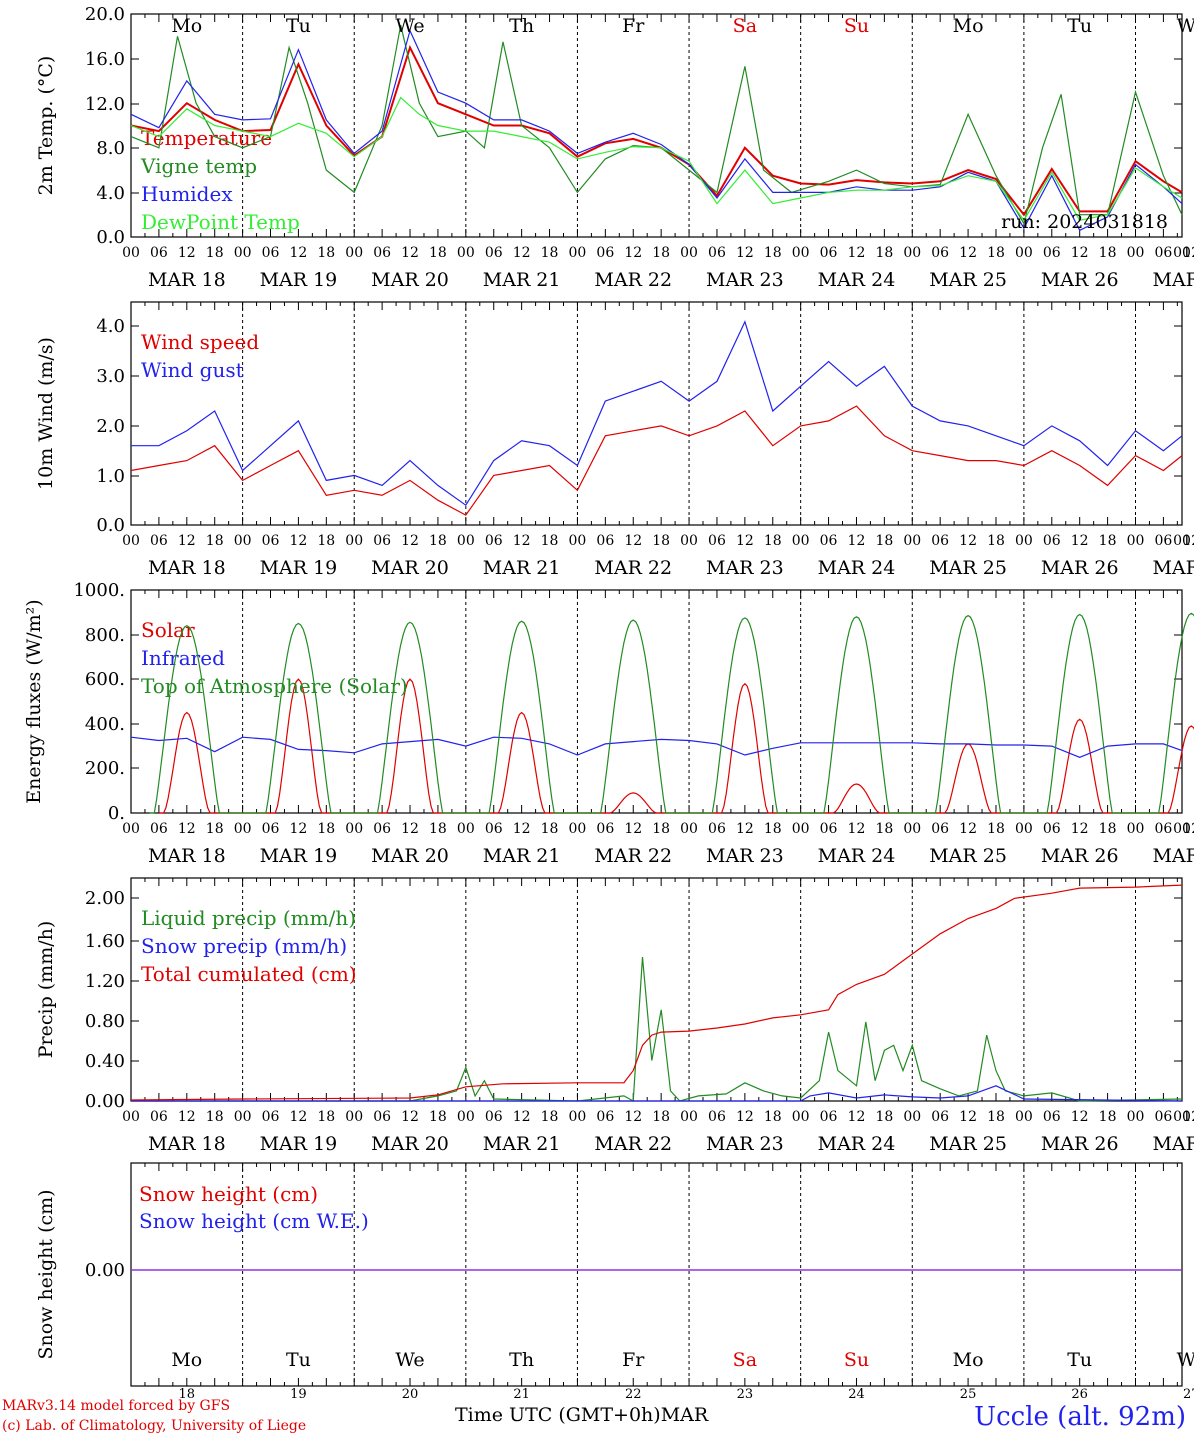 This screenshot has width=1194, height=1440. What do you see at coordinates (1185, 1360) in the screenshot?
I see `weekday-label-bottom: We` at bounding box center [1185, 1360].